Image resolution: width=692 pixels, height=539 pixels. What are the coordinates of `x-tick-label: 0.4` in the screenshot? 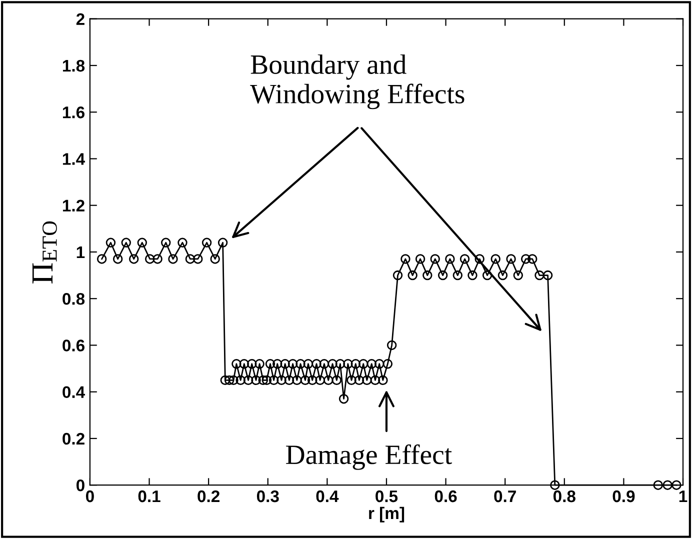 It's located at (327, 496).